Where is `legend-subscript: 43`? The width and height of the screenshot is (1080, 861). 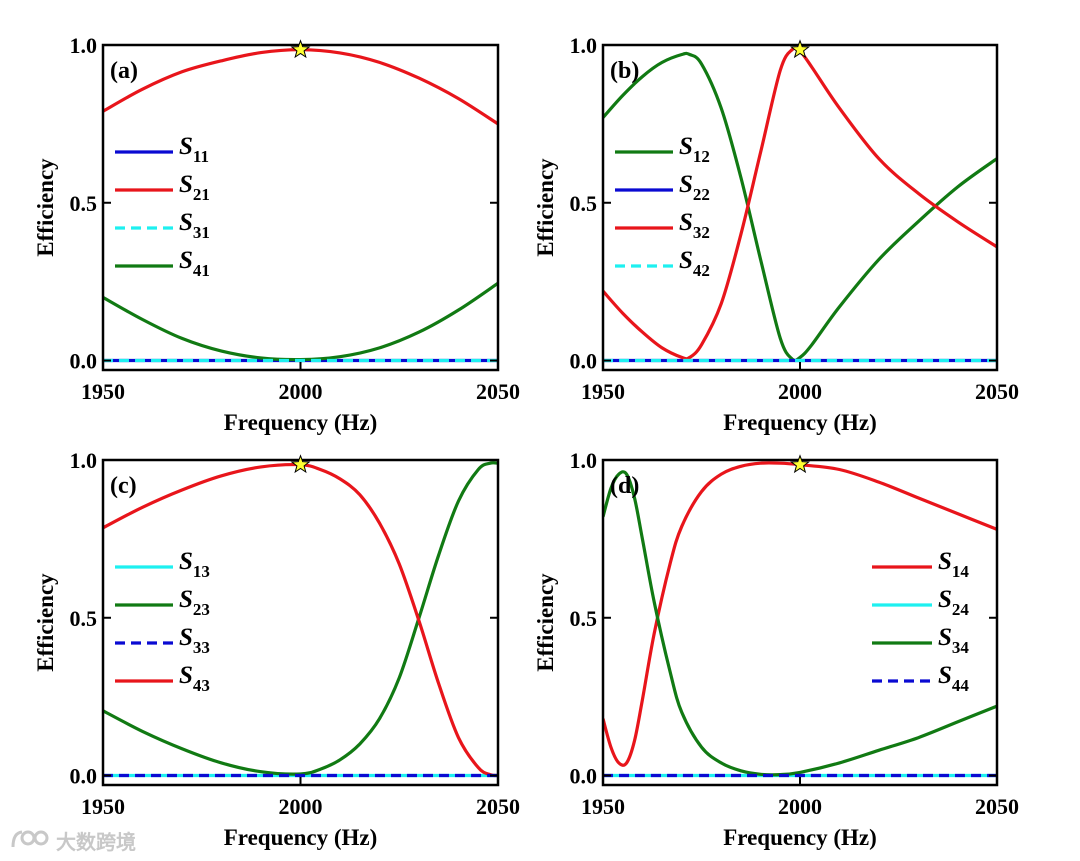 legend-subscript: 43 is located at coordinates (201, 685).